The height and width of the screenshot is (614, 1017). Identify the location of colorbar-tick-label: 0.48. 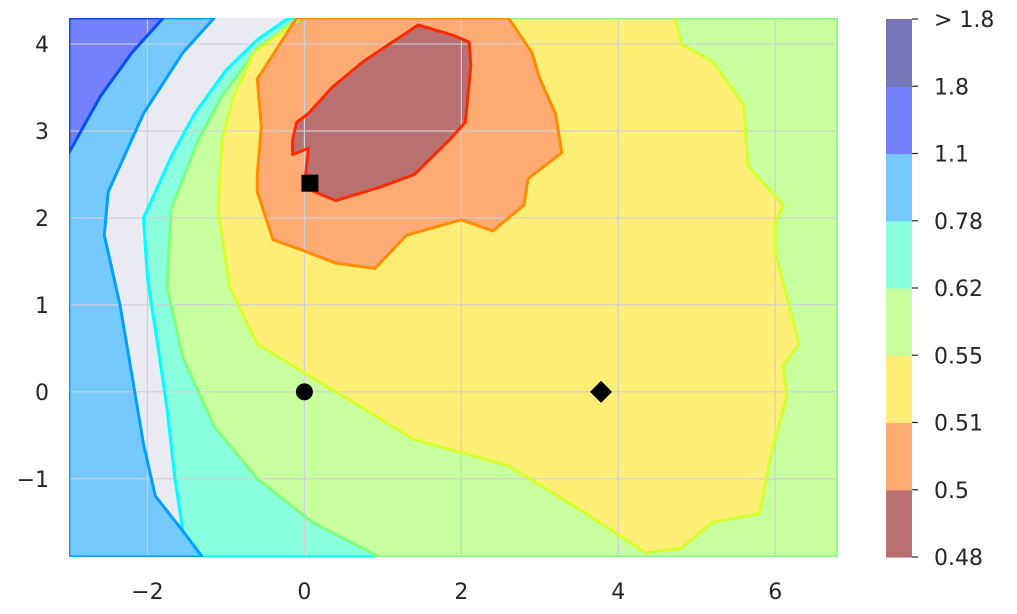
(958, 558).